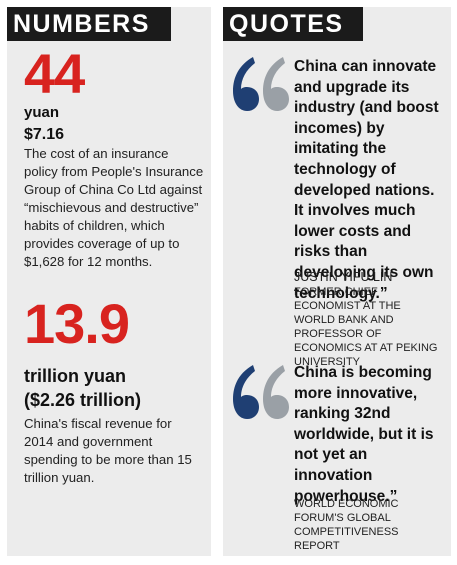 The width and height of the screenshot is (457, 565). Describe the element at coordinates (54, 73) in the screenshot. I see `number-value-1: 44` at that location.